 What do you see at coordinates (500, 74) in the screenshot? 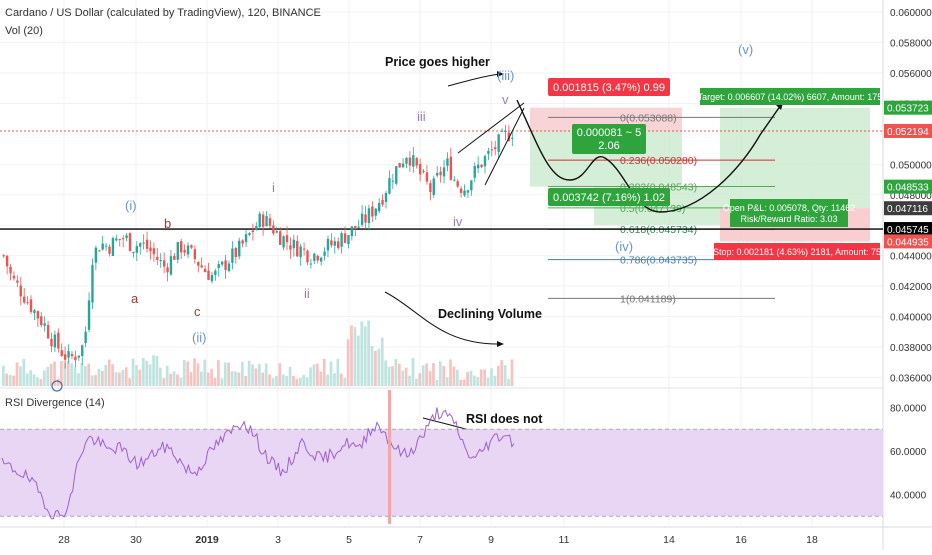
I see `arrowhead` at bounding box center [500, 74].